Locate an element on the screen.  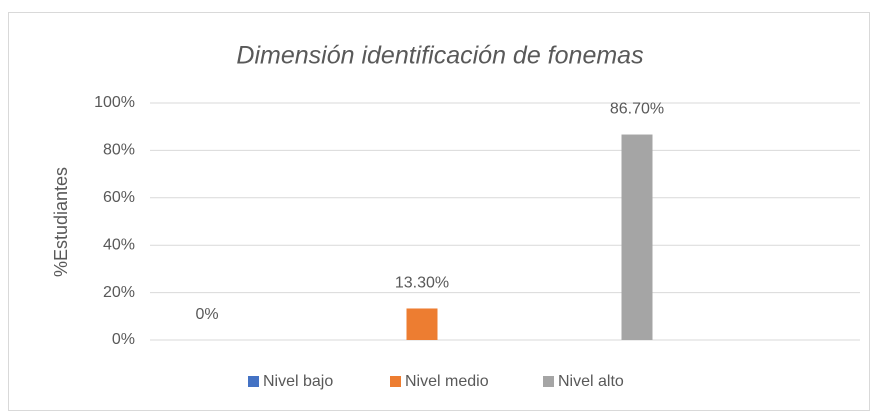
legend-label: Nivel alto is located at coordinates (591, 381).